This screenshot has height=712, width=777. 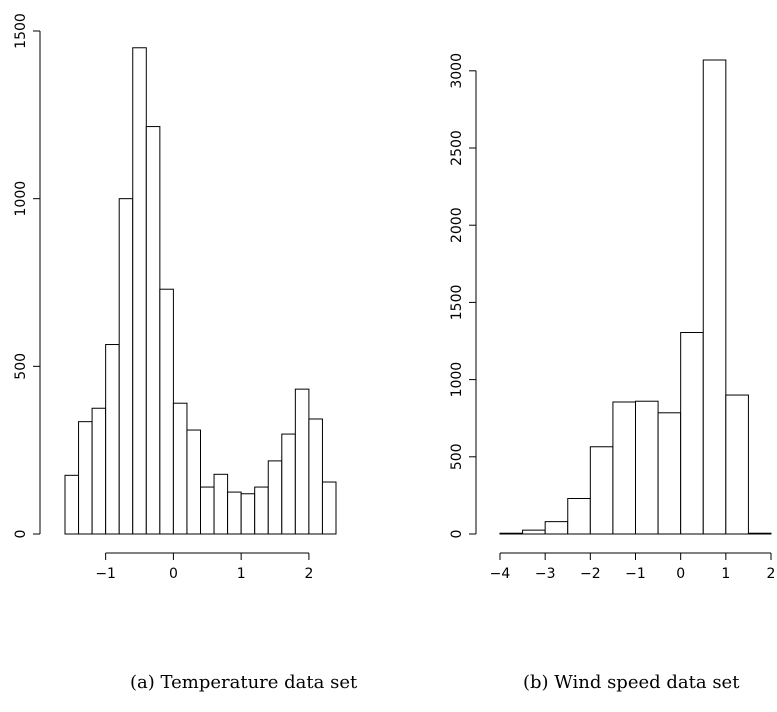 I want to click on wind-speed-x-tick-label: 1, so click(x=725, y=574).